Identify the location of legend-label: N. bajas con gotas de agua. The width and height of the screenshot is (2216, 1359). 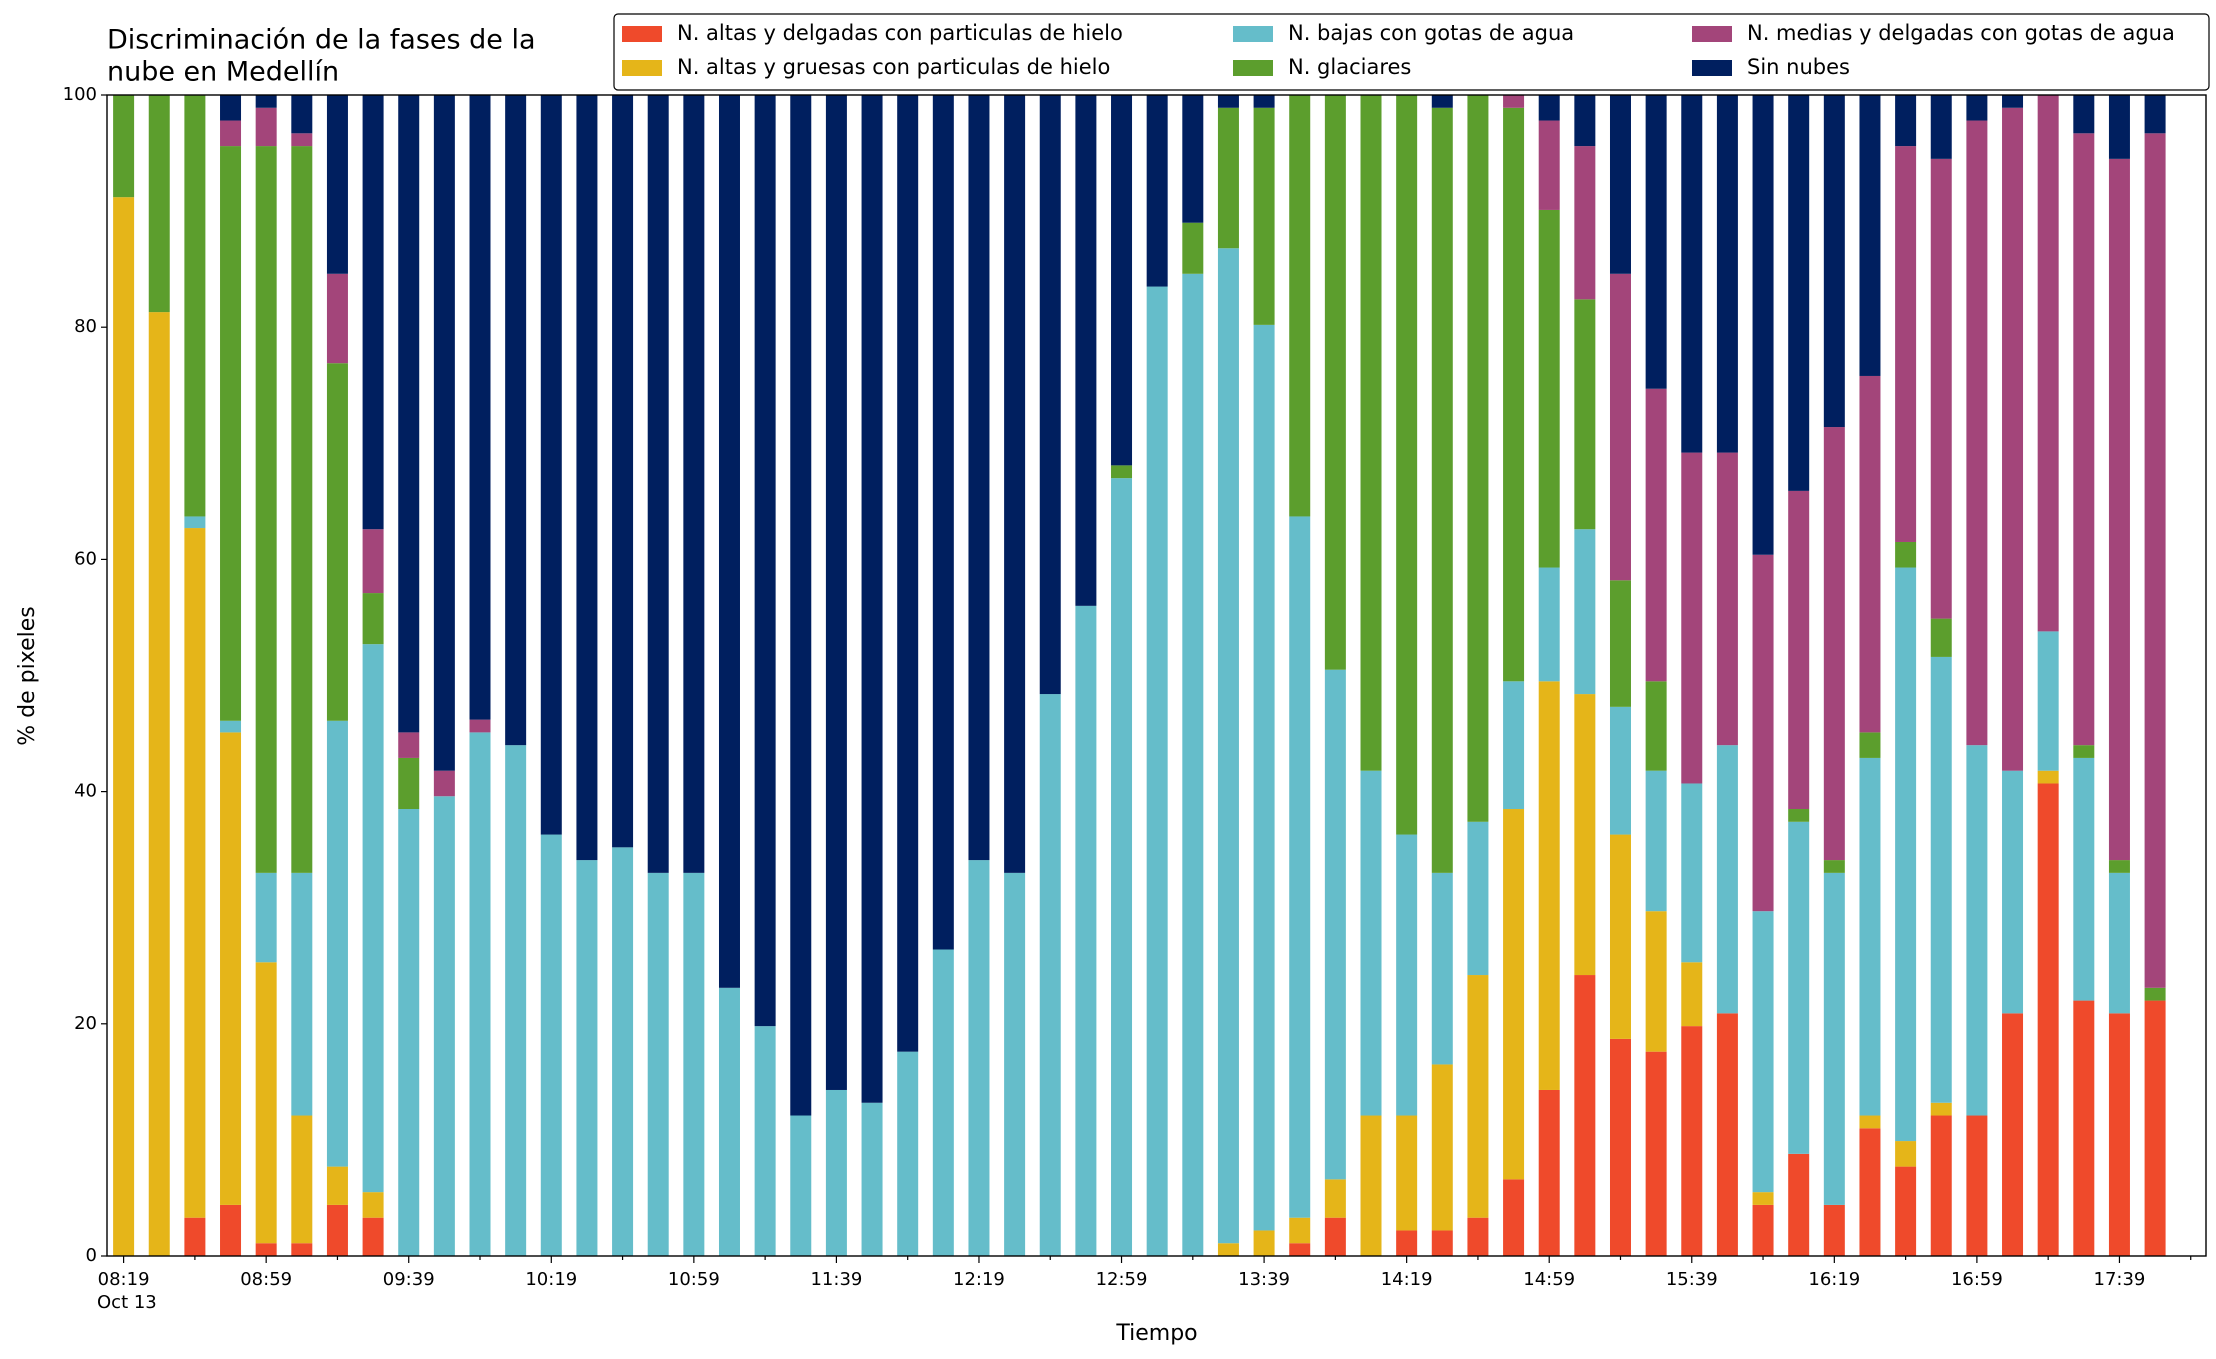
(1431, 33).